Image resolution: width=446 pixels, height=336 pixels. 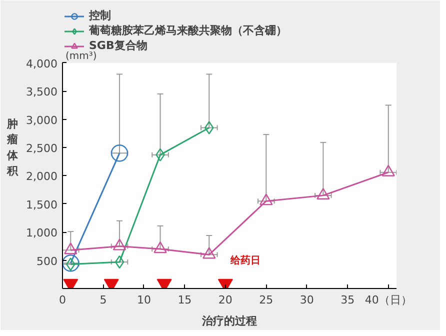 What do you see at coordinates (266, 300) in the screenshot?
I see `x-tick-label: 25` at bounding box center [266, 300].